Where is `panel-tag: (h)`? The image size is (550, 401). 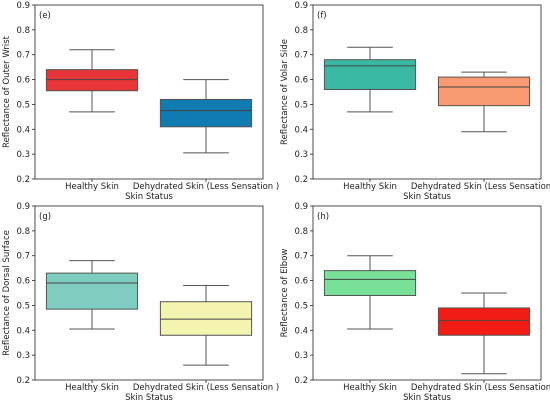 panel-tag: (h) is located at coordinates (323, 217).